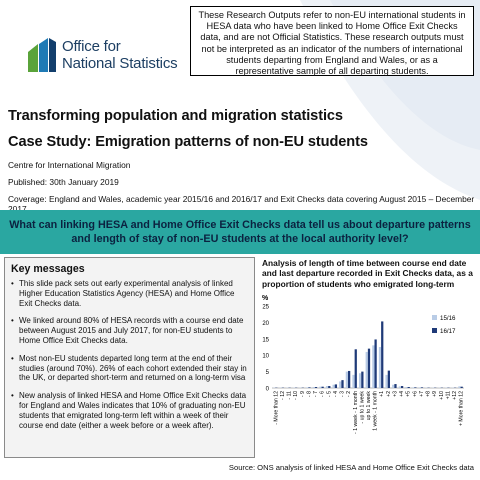 The height and width of the screenshot is (480, 480). What do you see at coordinates (429, 394) in the screenshot?
I see `x-tick-label: +8` at bounding box center [429, 394].